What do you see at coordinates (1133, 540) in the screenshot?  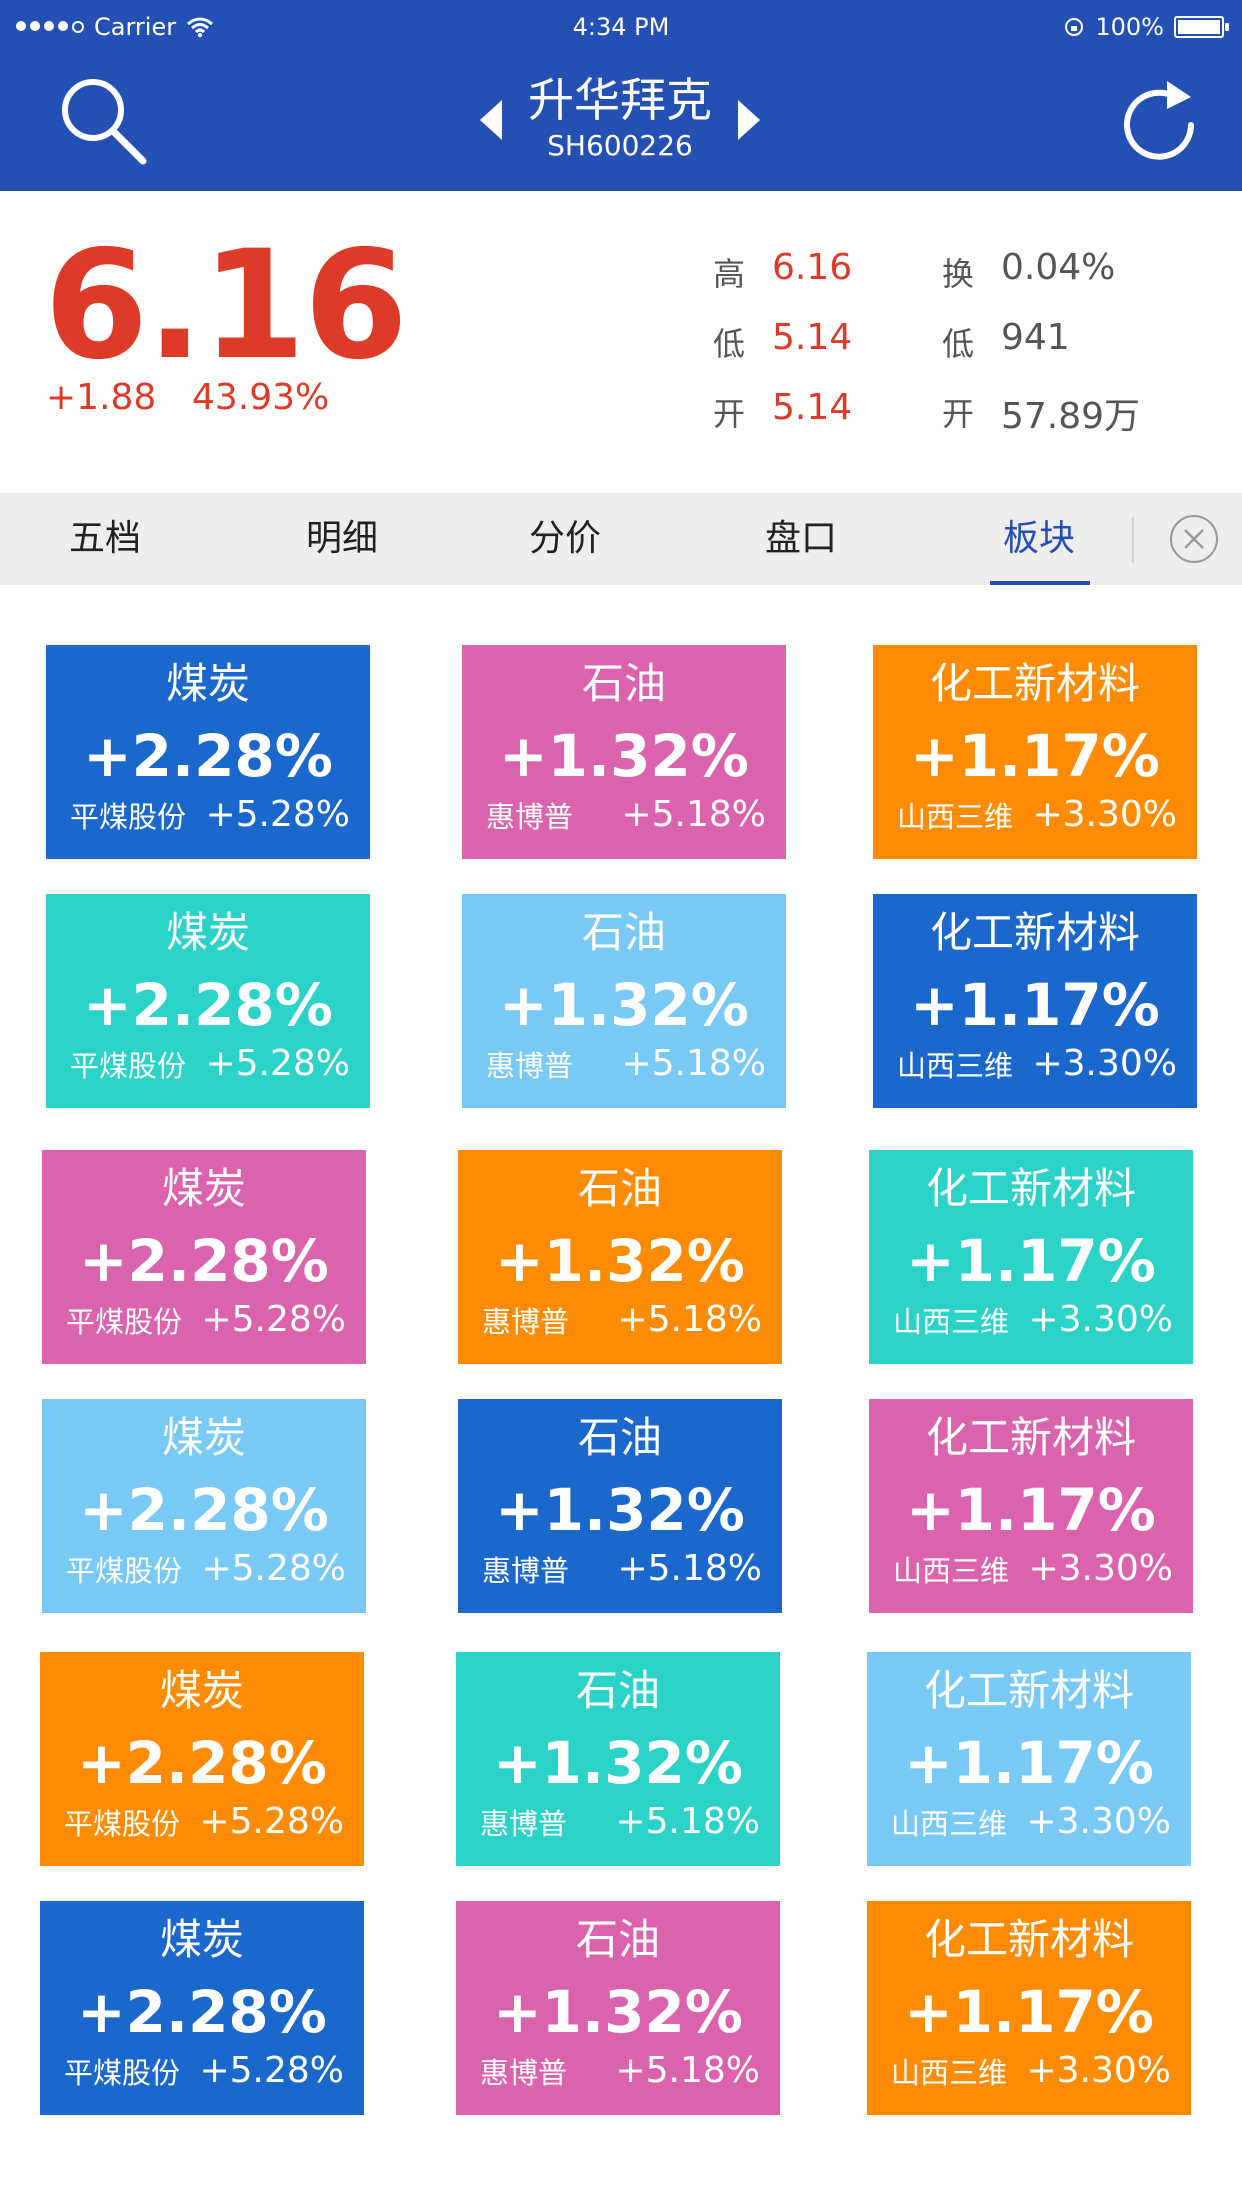 I see `tab-divider` at bounding box center [1133, 540].